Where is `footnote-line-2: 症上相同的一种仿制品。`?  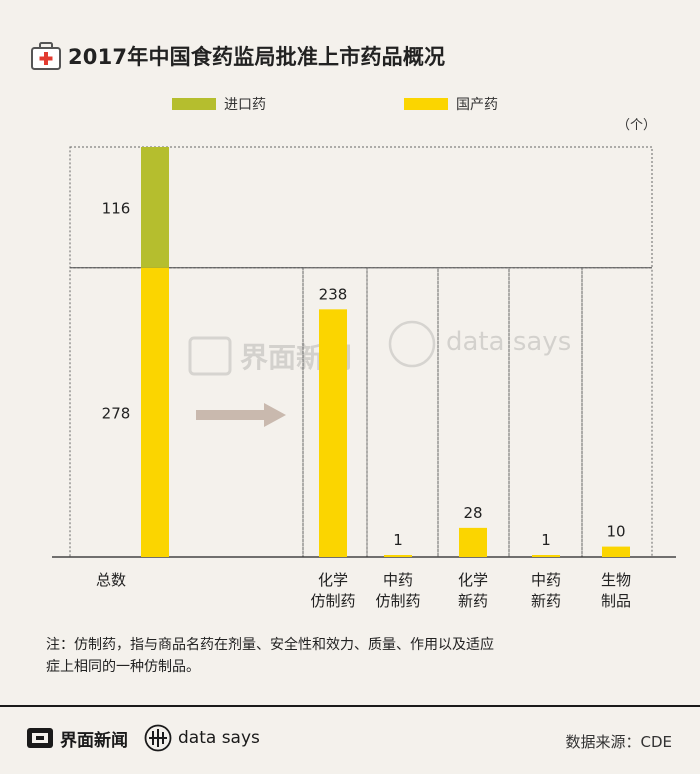
footnote-line-2: 症上相同的一种仿制品。 is located at coordinates (123, 667).